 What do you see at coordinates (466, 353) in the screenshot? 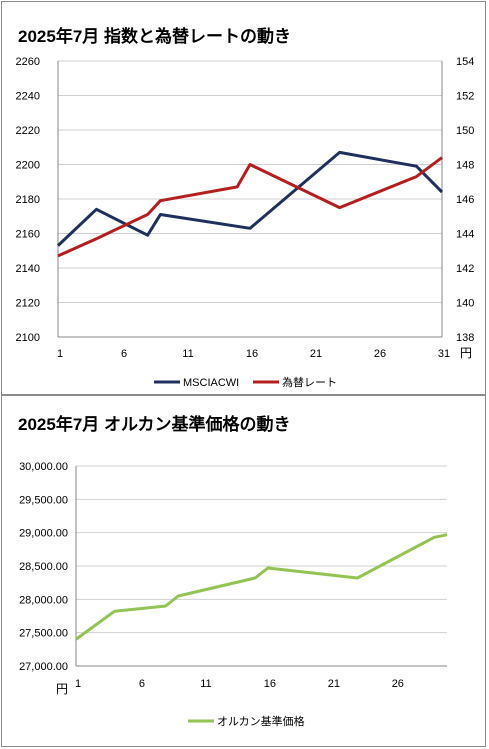
I see `x-unit-label: 円` at bounding box center [466, 353].